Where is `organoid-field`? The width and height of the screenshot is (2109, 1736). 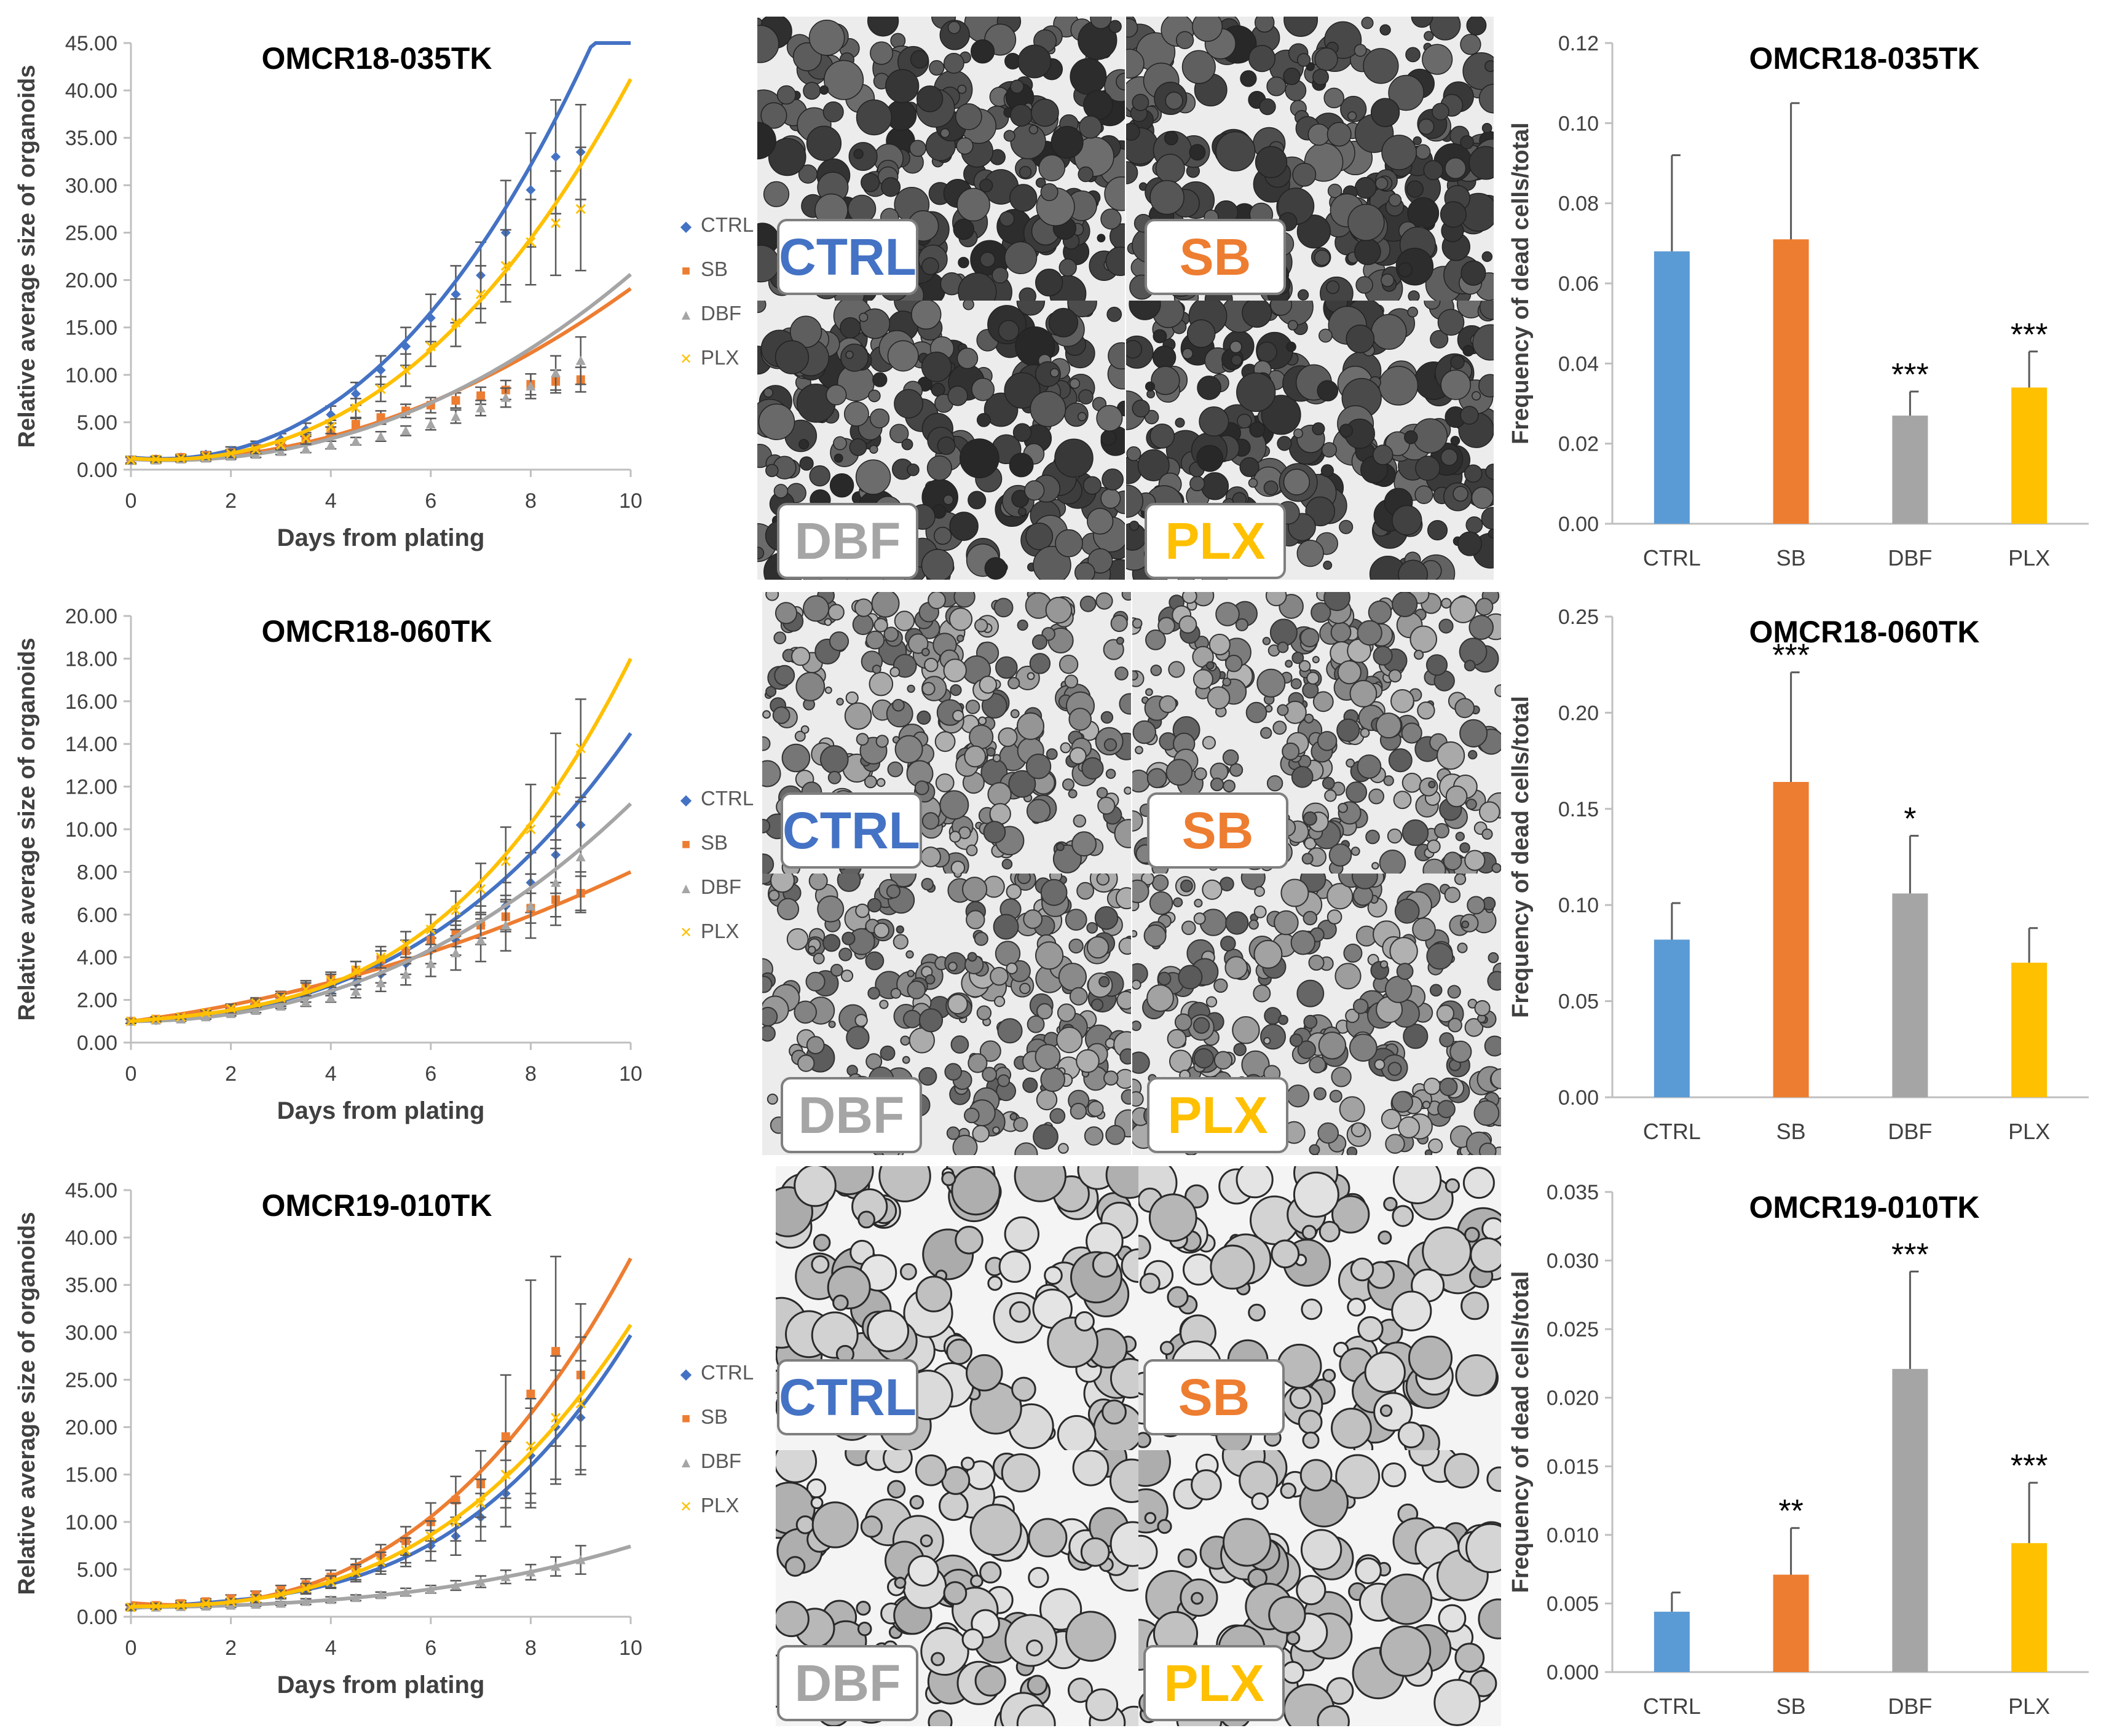
organoid-field is located at coordinates (957, 1308).